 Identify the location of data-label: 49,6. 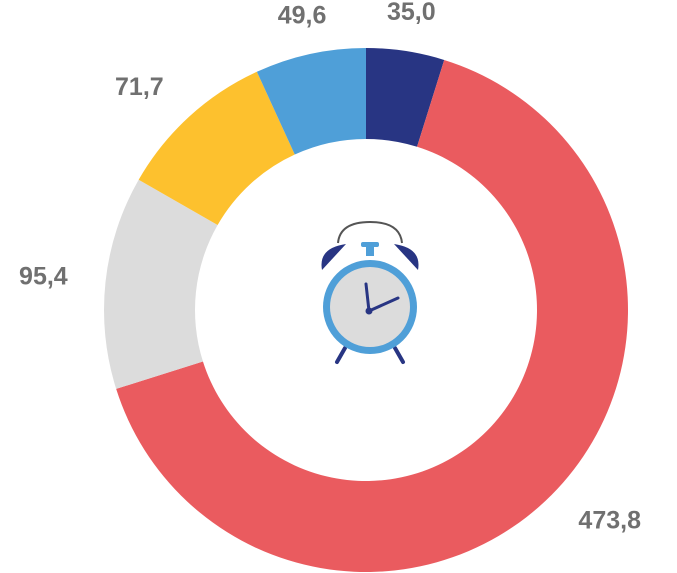
(302, 16).